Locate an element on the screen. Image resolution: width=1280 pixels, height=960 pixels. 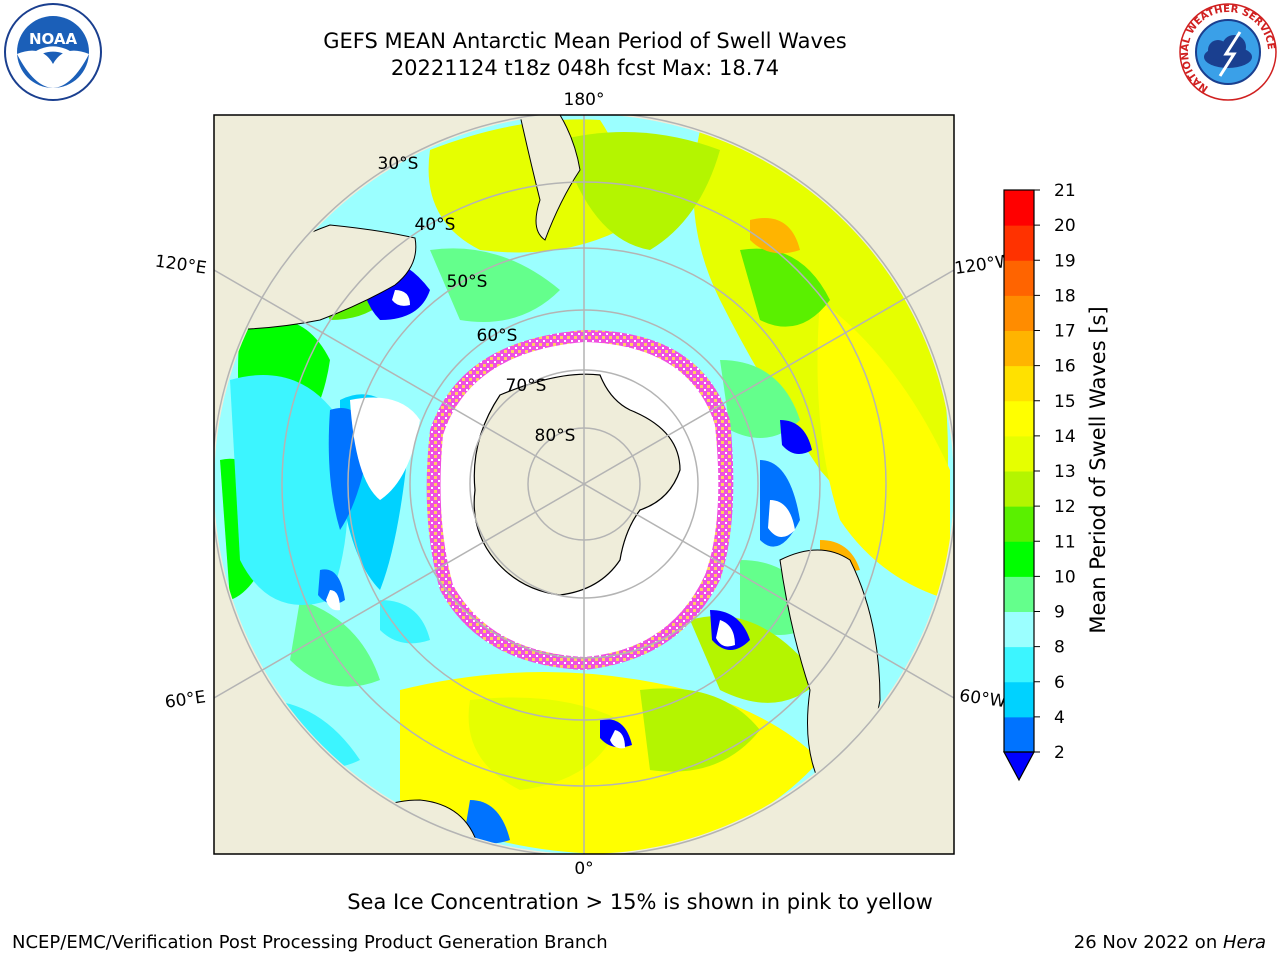
lat-label-60s: 60°S is located at coordinates (497, 336).